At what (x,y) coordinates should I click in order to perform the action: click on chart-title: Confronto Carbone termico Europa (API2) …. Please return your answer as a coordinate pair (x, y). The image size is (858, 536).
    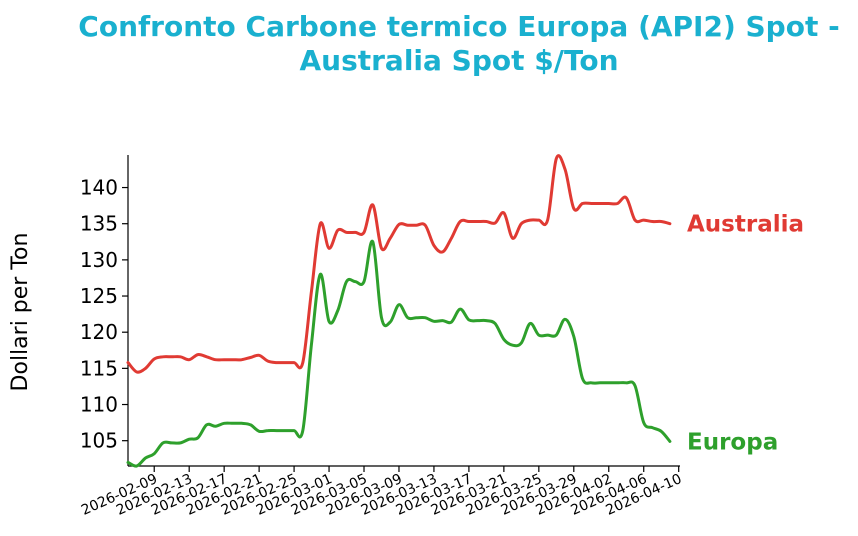
    Looking at the image, I should click on (459, 43).